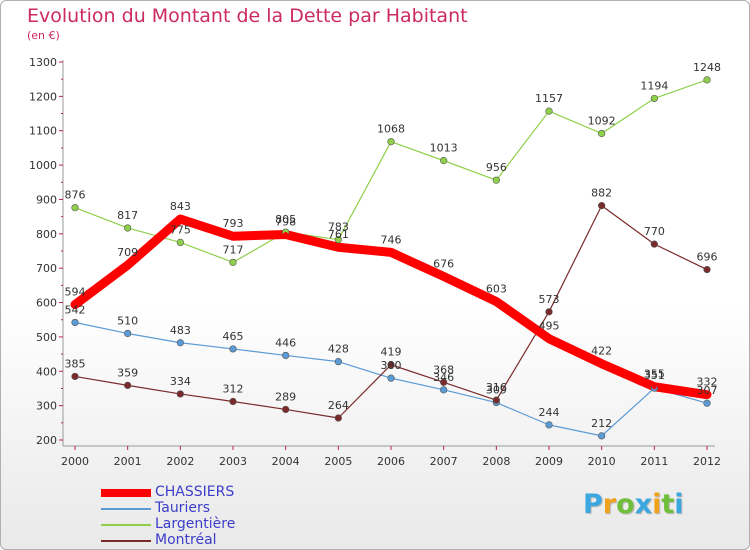 Image resolution: width=750 pixels, height=550 pixels. I want to click on data-label: 594, so click(75, 292).